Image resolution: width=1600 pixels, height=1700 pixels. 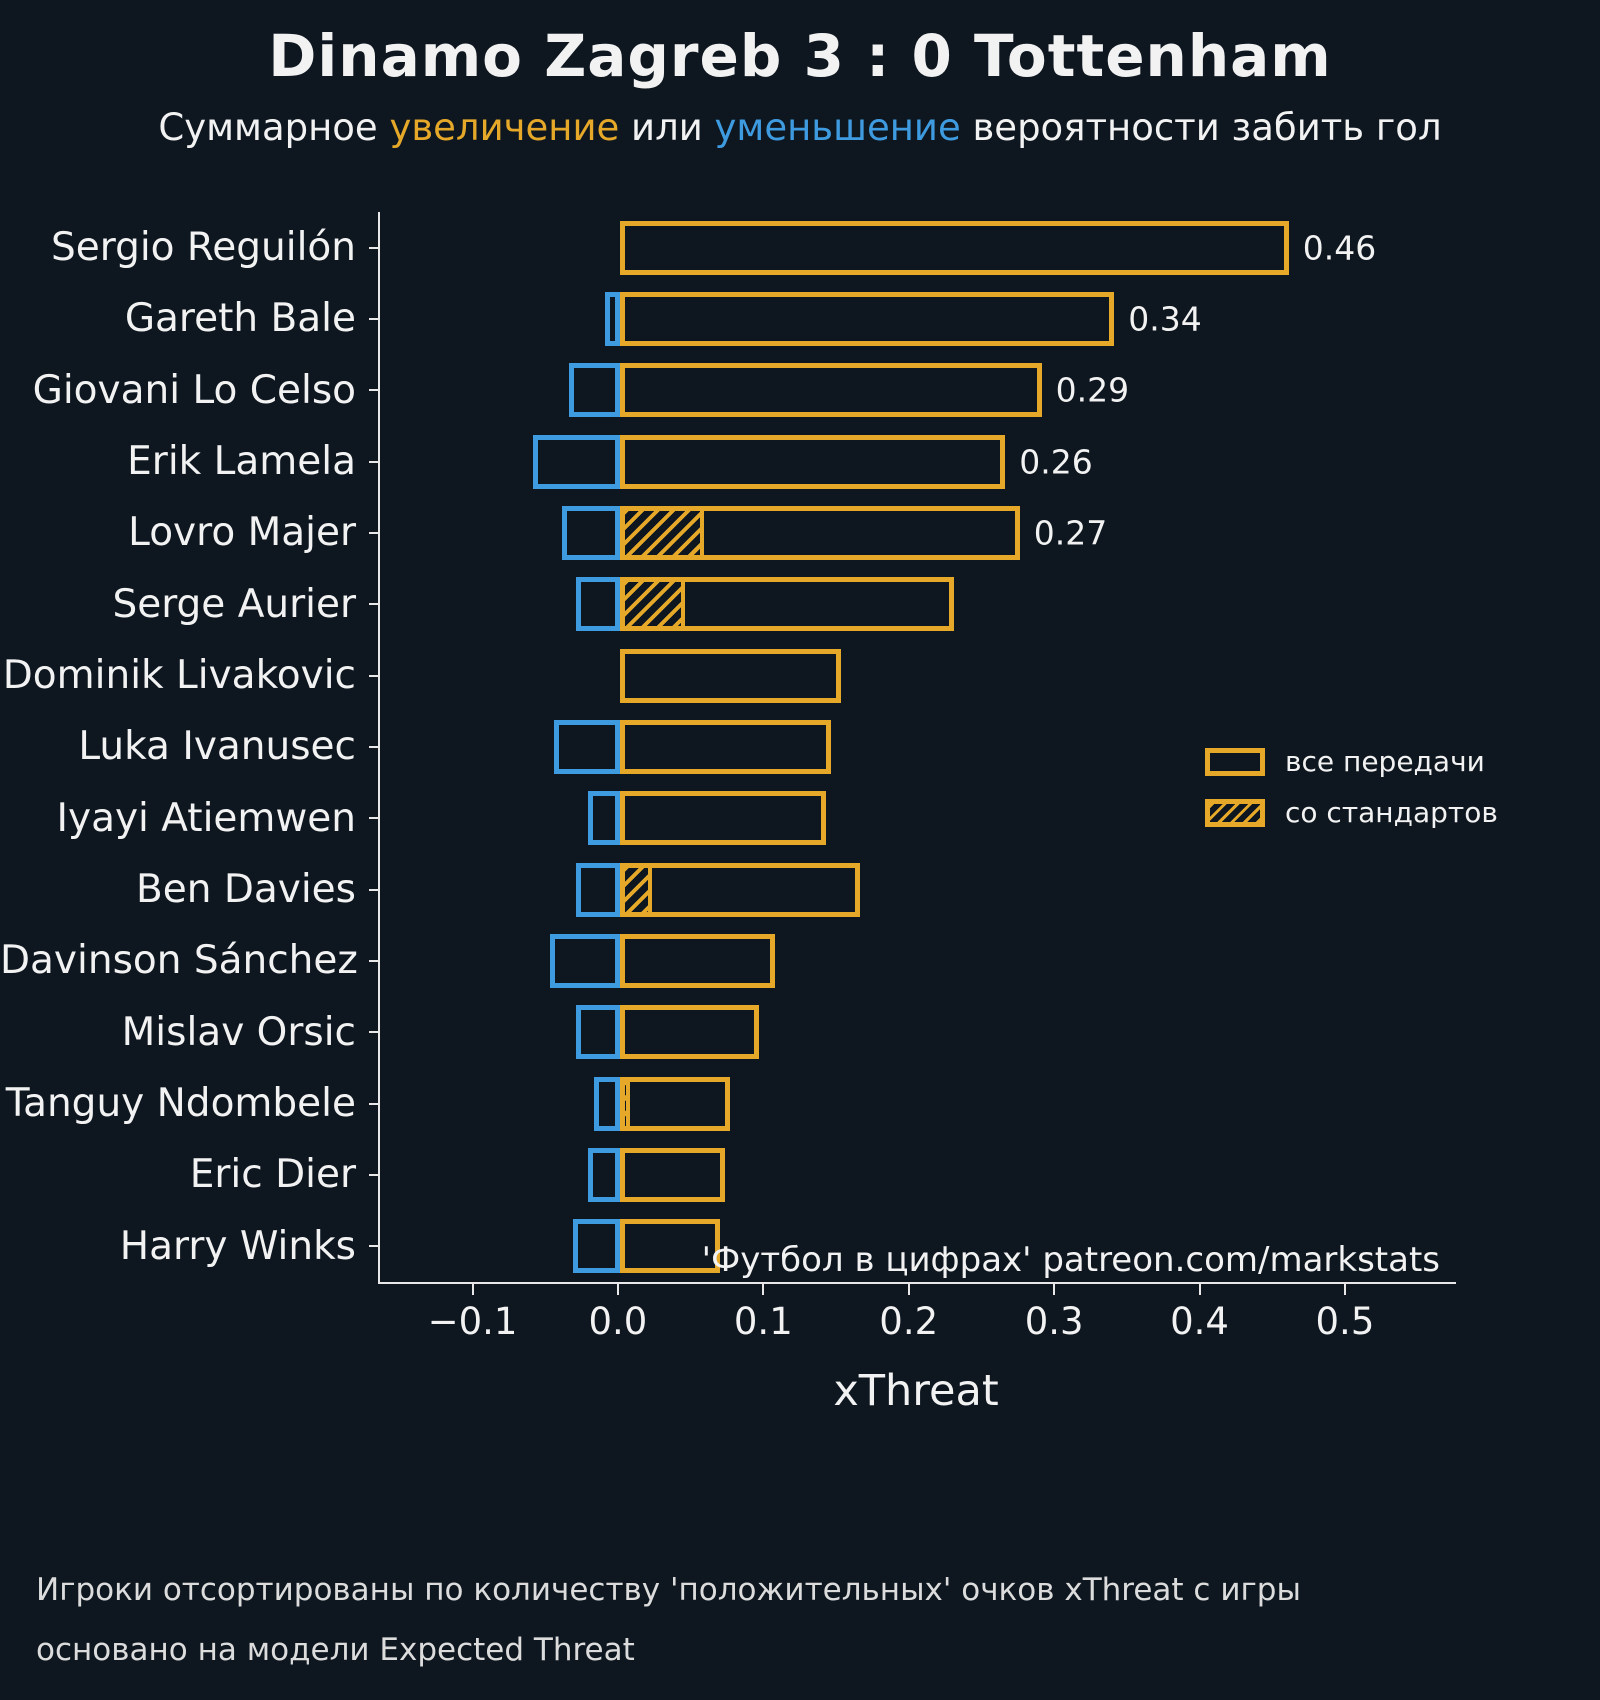 I want to click on y-axis-player-label: Davinson Sánchez, so click(x=179, y=961).